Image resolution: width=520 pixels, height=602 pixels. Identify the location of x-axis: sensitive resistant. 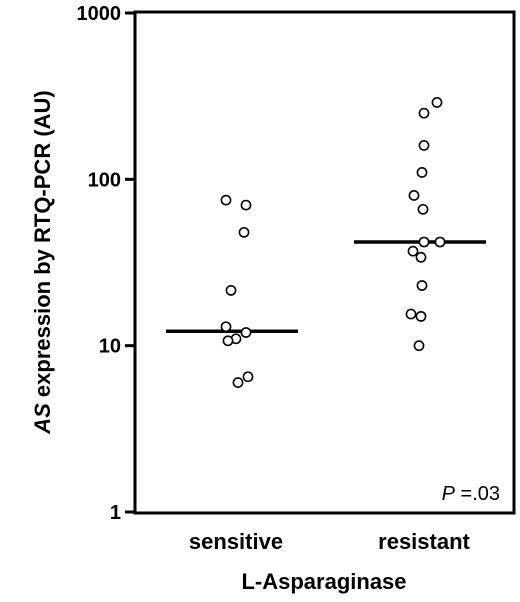
(330, 541).